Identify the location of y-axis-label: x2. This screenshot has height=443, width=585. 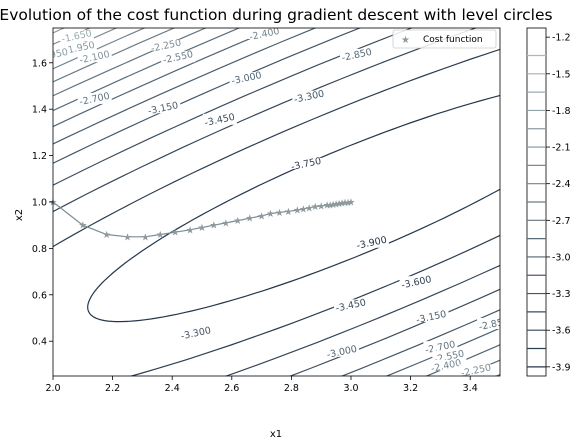
(19, 215).